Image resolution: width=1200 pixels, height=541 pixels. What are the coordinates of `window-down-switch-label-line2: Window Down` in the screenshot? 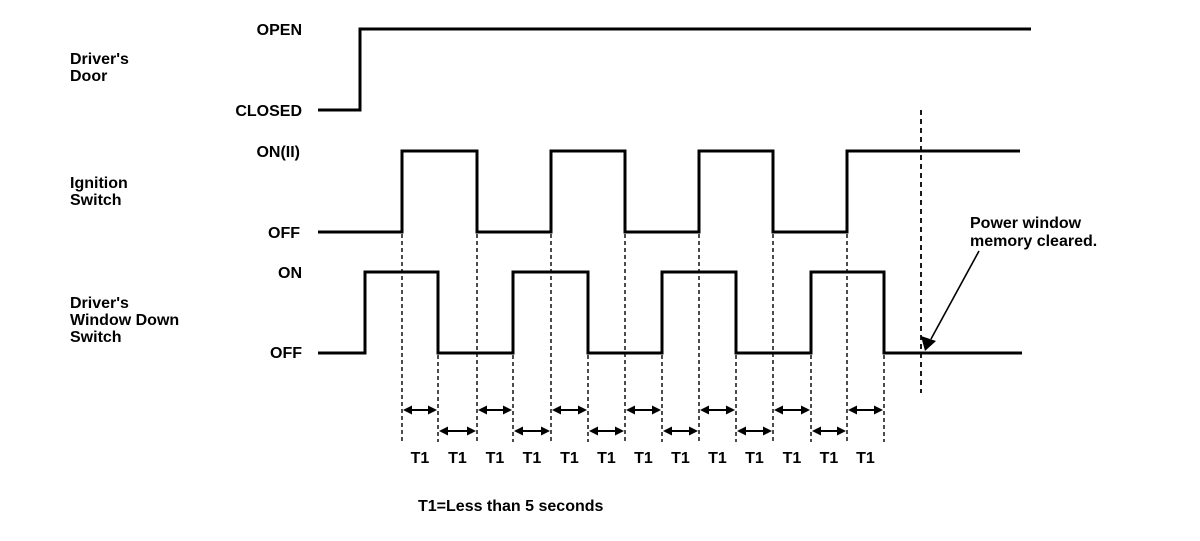 It's located at (124, 320).